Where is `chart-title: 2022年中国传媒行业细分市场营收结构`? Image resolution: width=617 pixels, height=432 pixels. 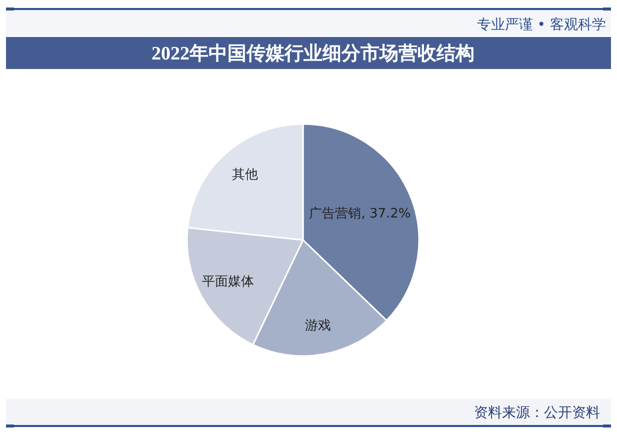
chart-title: 2022年中国传媒行业细分市场营收结构 is located at coordinates (313, 53).